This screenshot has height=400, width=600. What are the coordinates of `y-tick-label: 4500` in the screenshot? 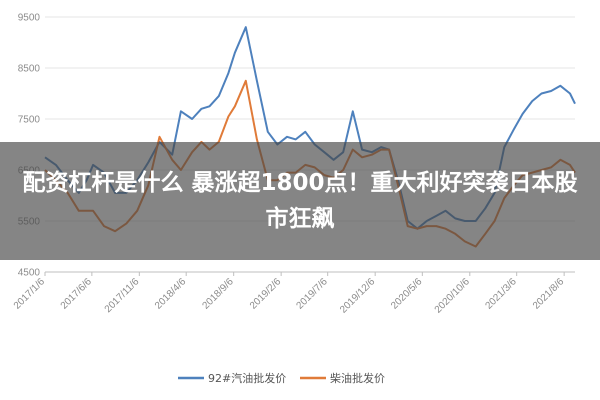 It's located at (29, 273).